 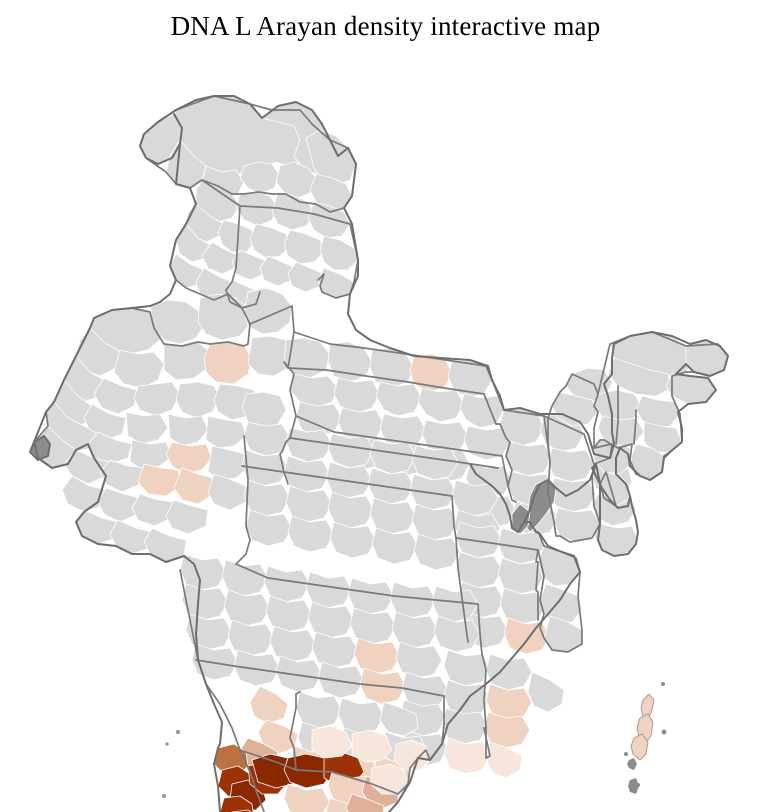 What do you see at coordinates (645, 747) in the screenshot?
I see `region-andaman-nicobar` at bounding box center [645, 747].